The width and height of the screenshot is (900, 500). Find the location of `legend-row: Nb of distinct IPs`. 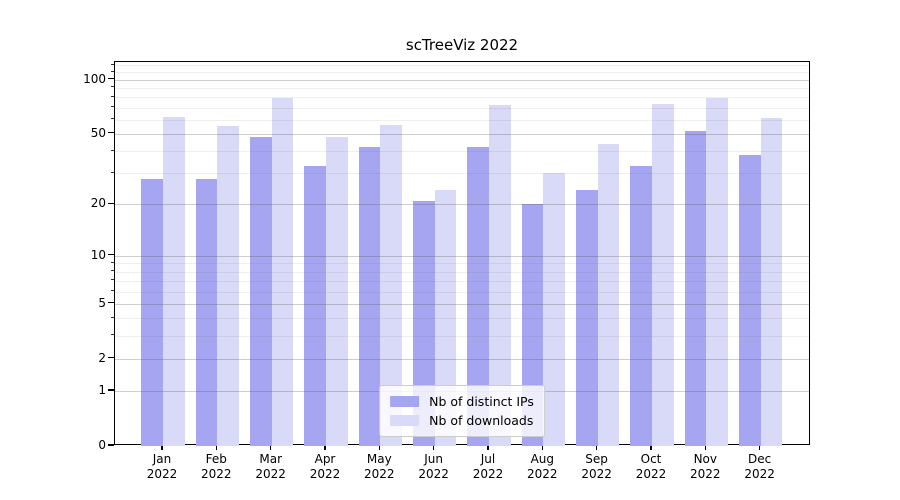

legend-row: Nb of distinct IPs is located at coordinates (462, 401).